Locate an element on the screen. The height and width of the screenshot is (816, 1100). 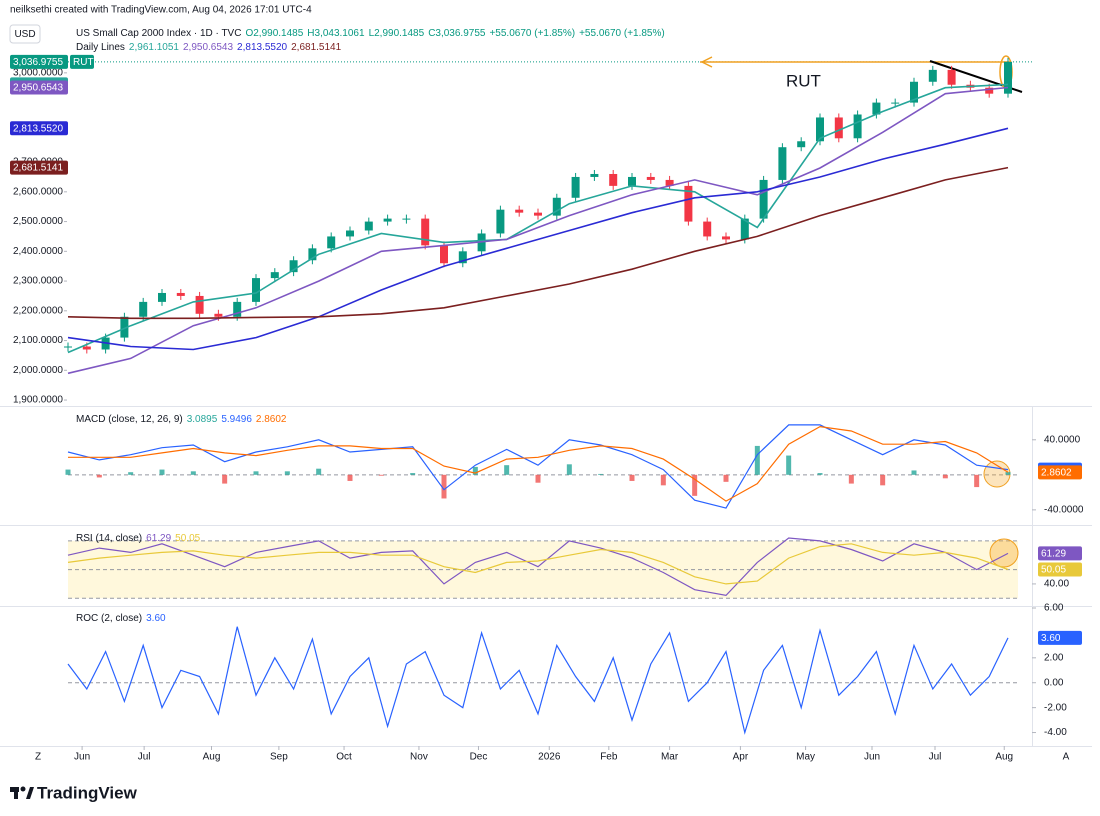
y-tick-label: 2,000.0000 is located at coordinates (38, 370).